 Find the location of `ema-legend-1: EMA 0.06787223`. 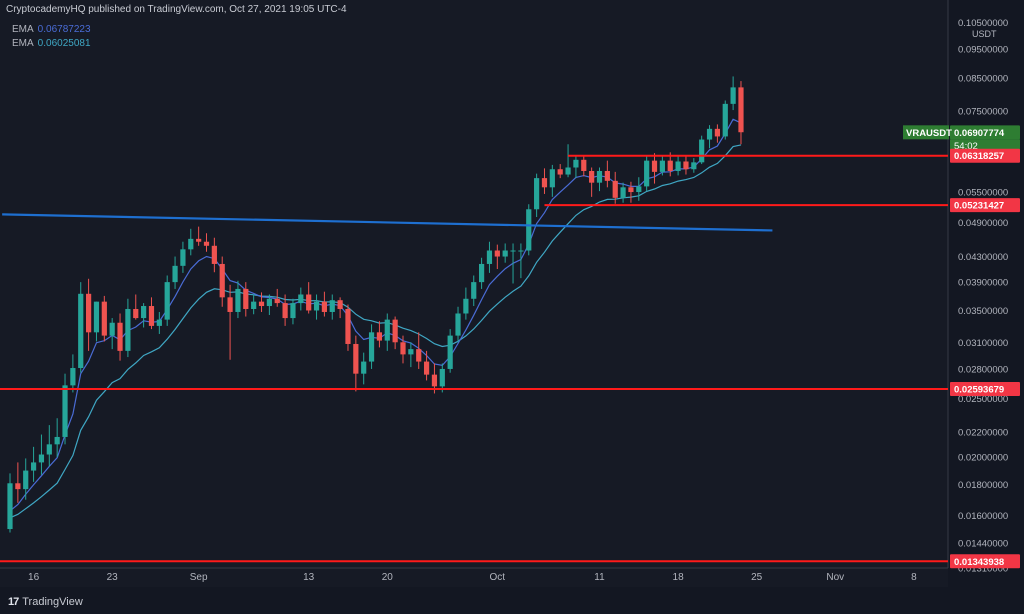

ema-legend-1: EMA 0.06787223 is located at coordinates (51, 29).